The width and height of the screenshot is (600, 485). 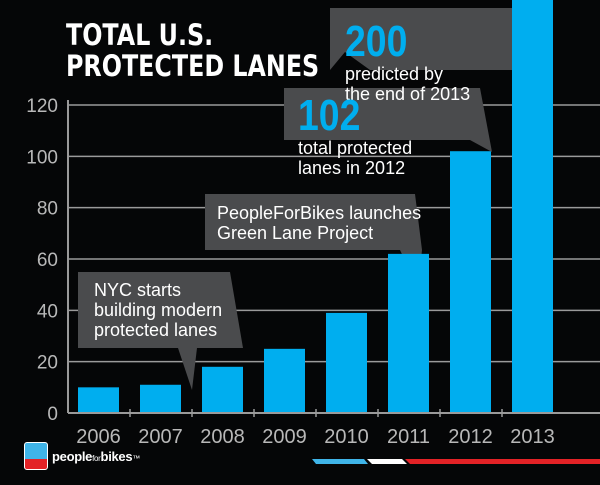 I want to click on callout-text: PeopleForBikes launches, so click(x=319, y=213).